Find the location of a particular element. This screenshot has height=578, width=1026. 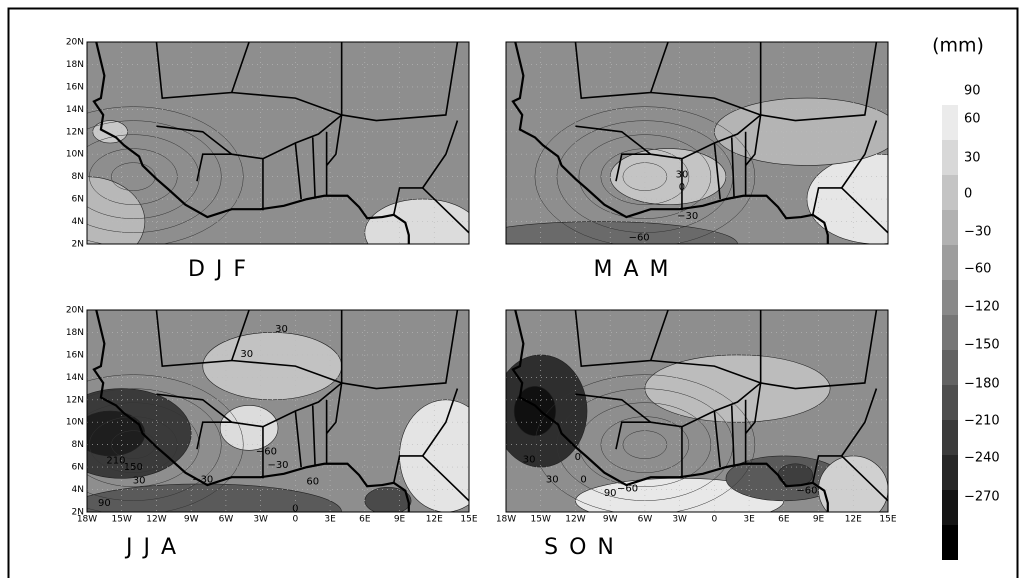

x-tick-label: 12E is located at coordinates (434, 520).